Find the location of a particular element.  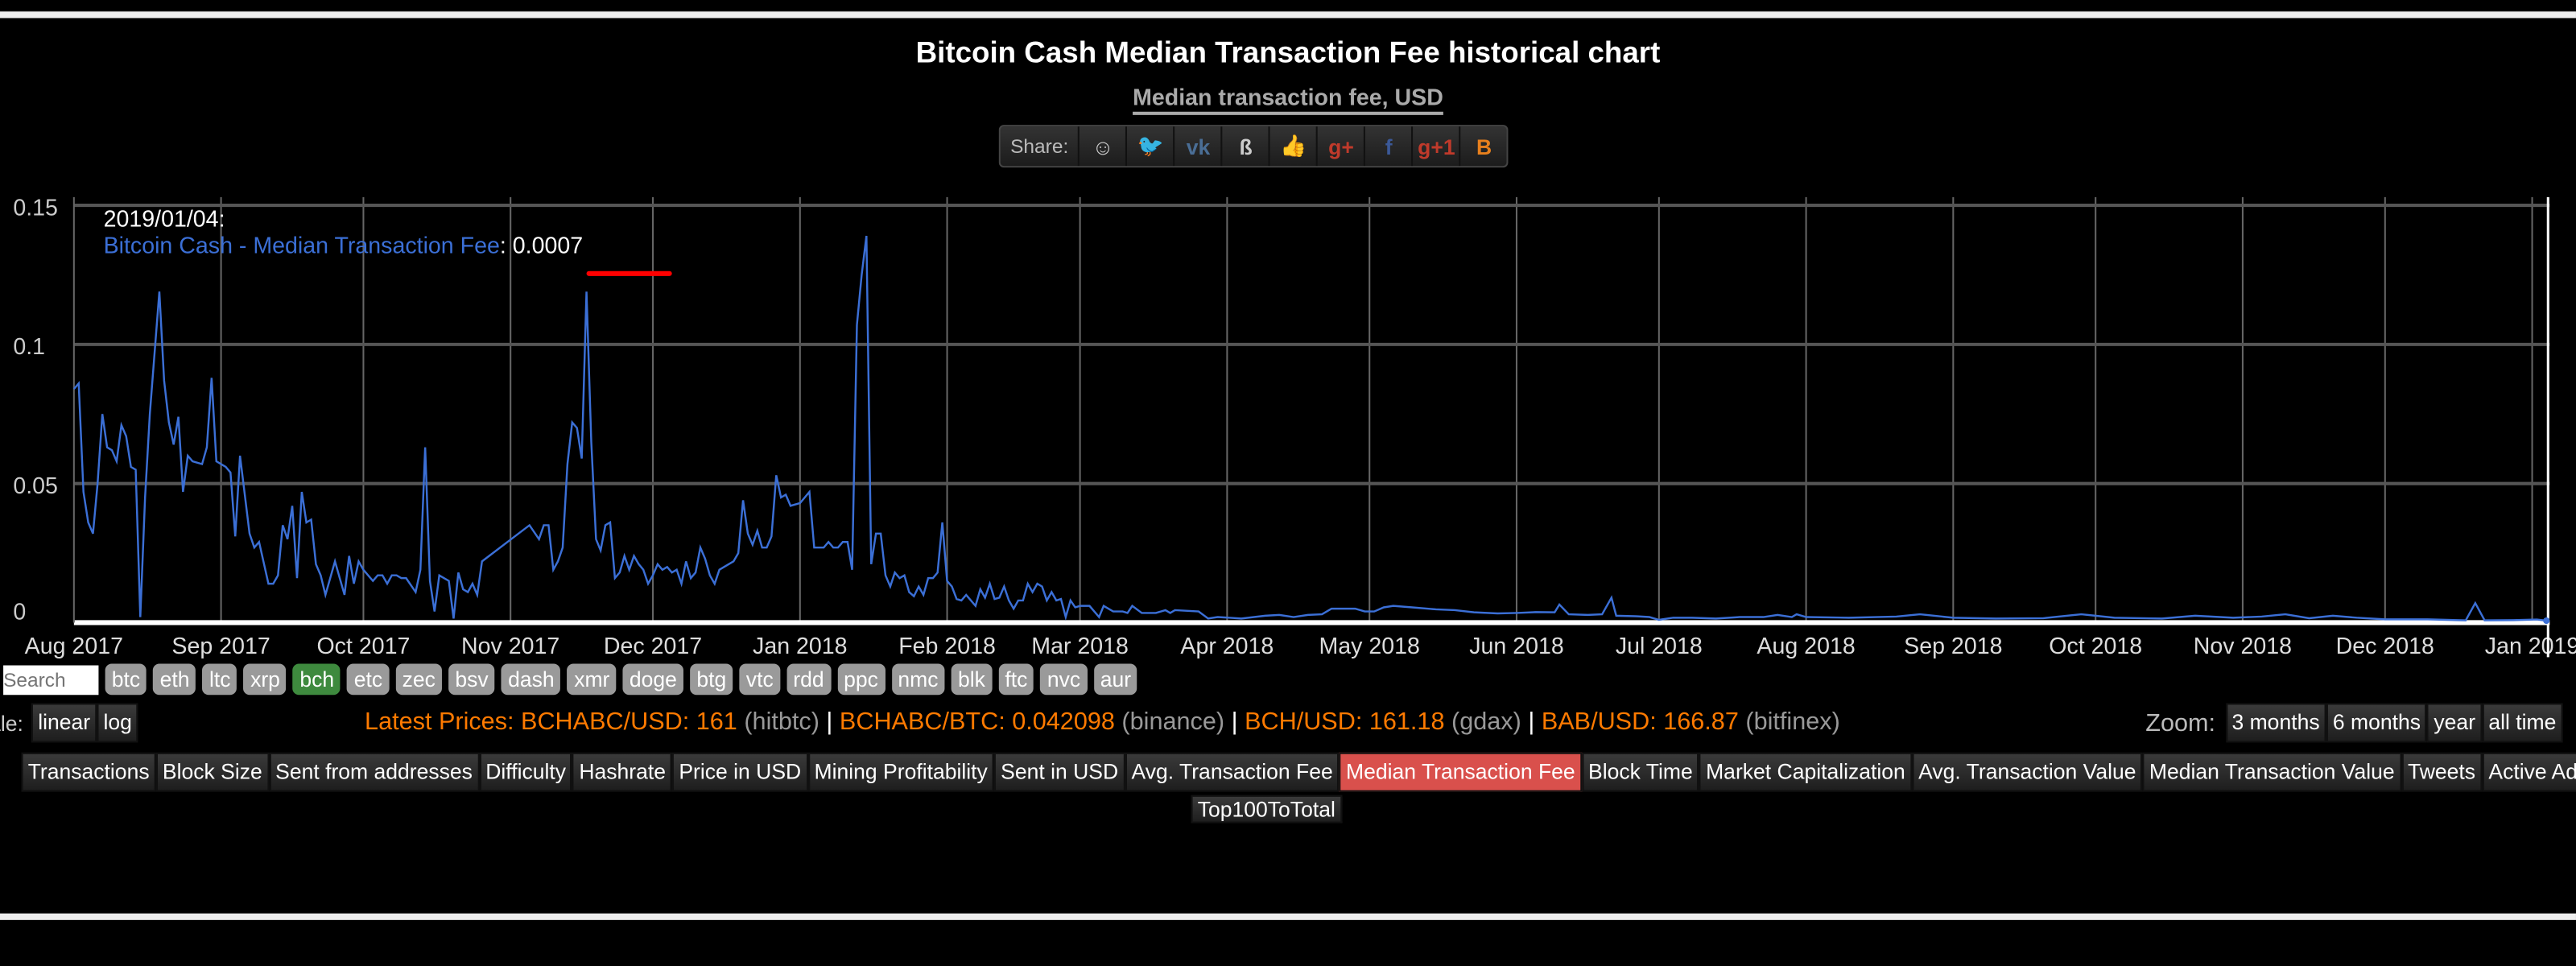

coin-button-nmc: nmc is located at coordinates (918, 679).